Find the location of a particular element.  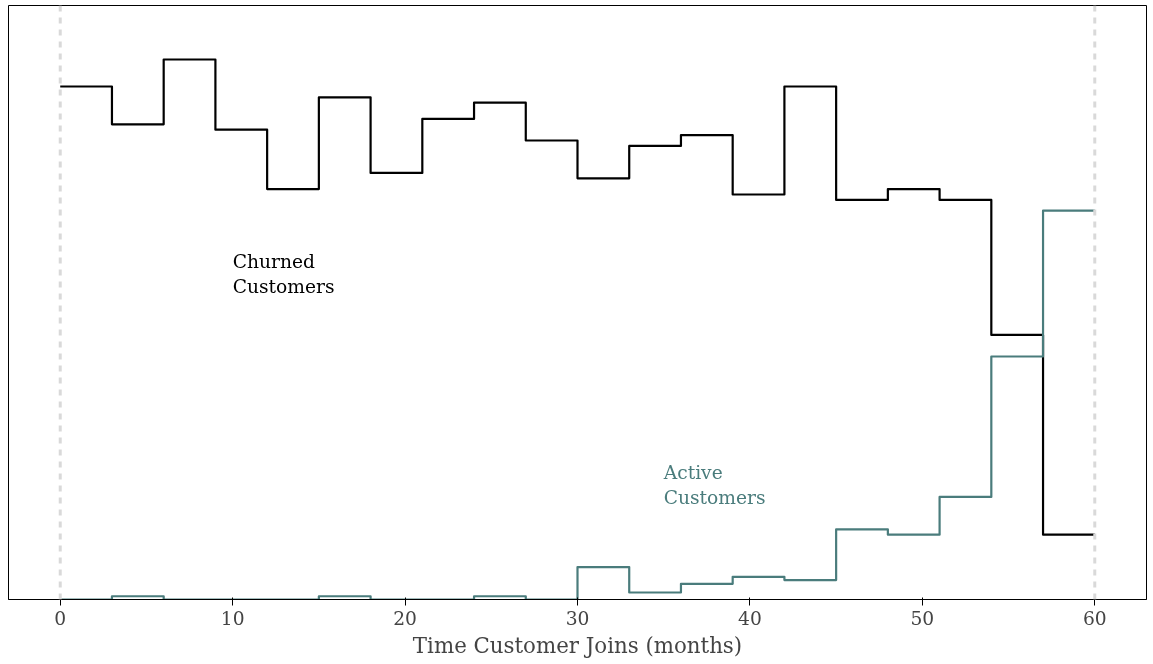

x-tick-label: 10 is located at coordinates (232, 618).